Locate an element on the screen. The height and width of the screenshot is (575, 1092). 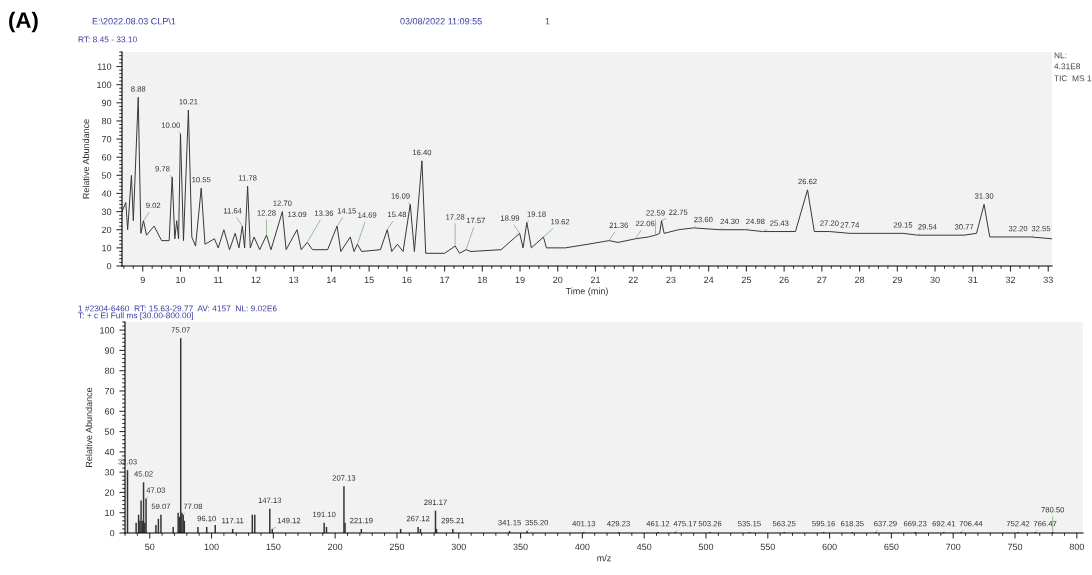
x-tick-label: 11 is located at coordinates (218, 279).